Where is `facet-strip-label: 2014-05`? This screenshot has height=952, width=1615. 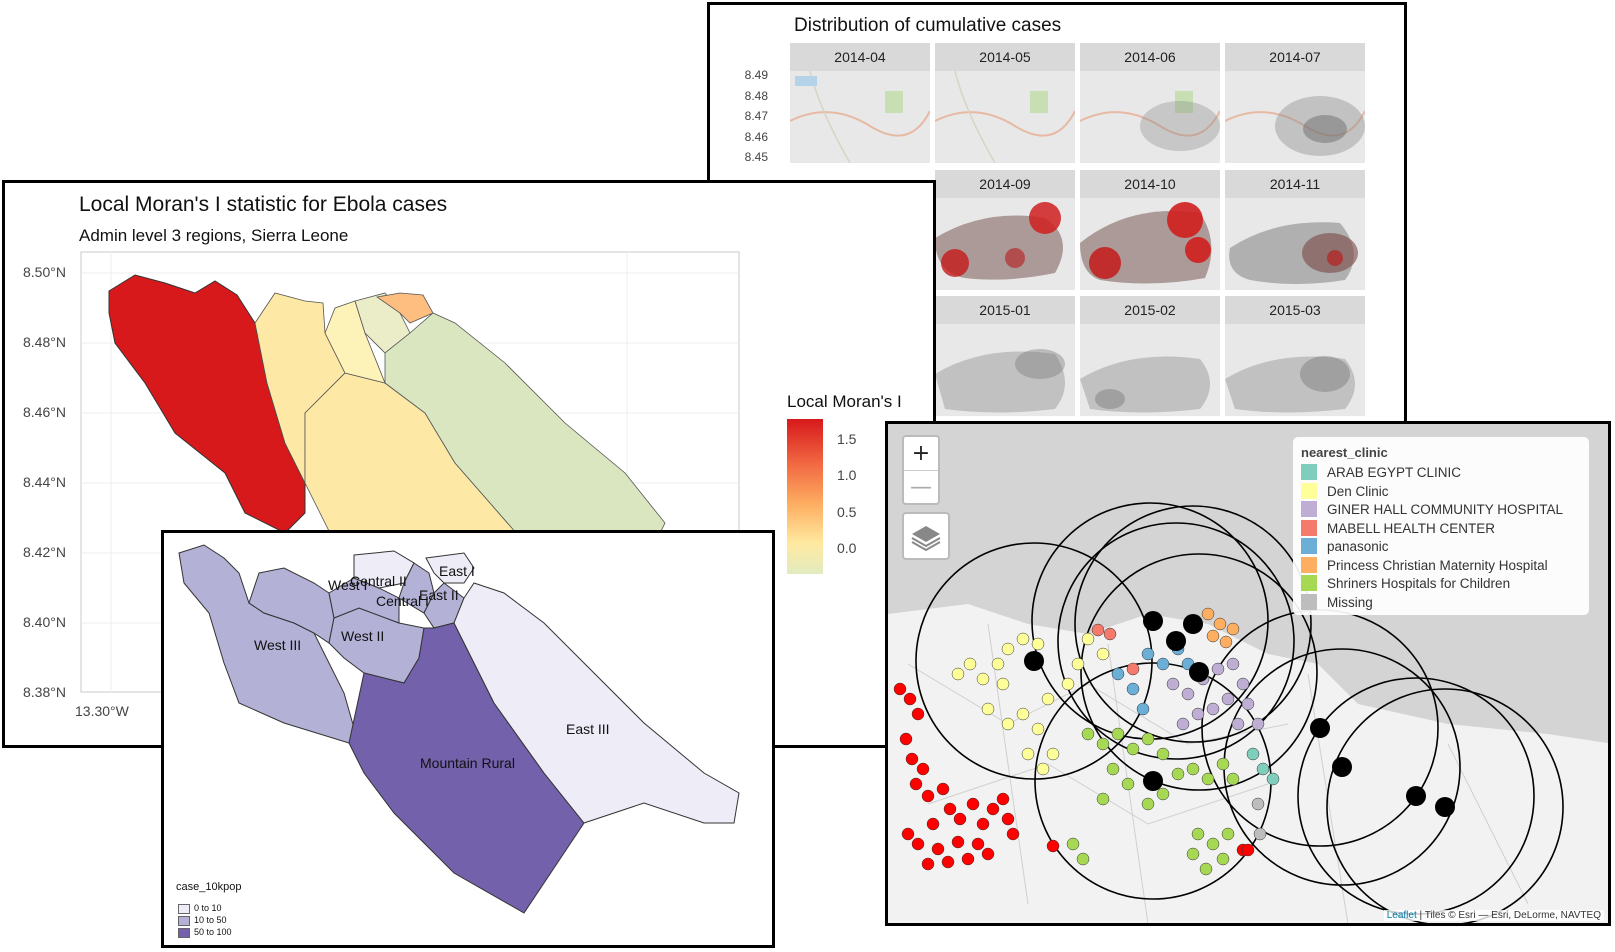
facet-strip-label: 2014-05 is located at coordinates (1005, 57).